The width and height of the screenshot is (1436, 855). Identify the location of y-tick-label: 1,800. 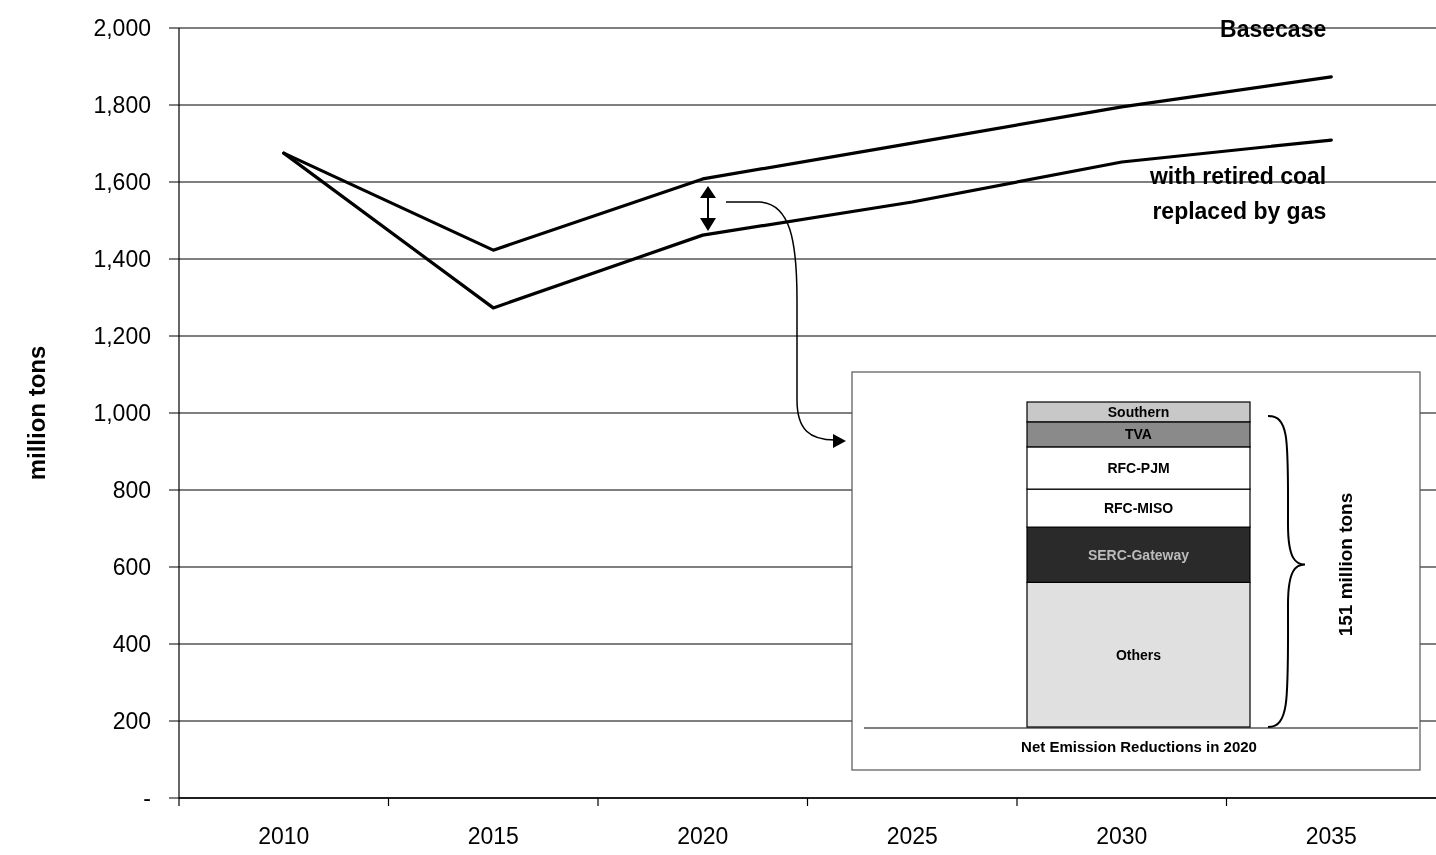
(122, 105).